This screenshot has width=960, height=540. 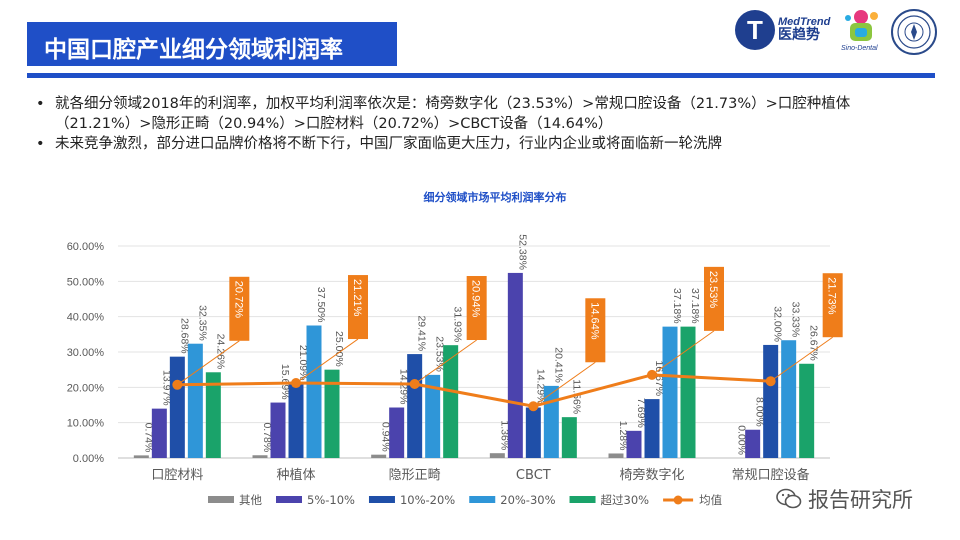 What do you see at coordinates (202, 323) in the screenshot?
I see `bar-data-label: 32.35%` at bounding box center [202, 323].